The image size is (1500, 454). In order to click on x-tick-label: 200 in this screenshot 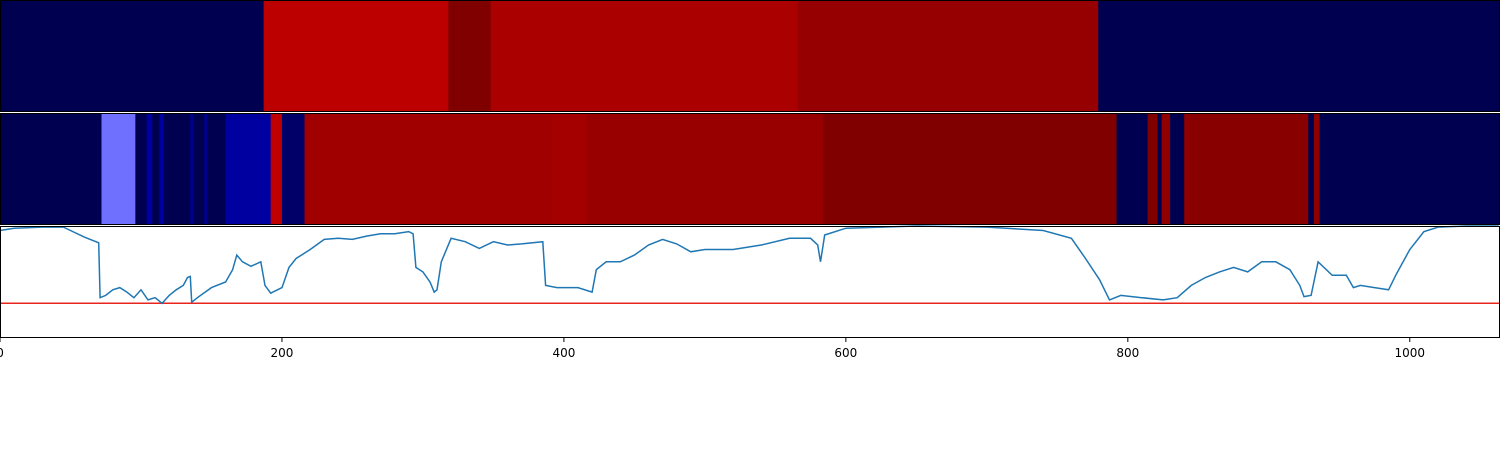, I will do `click(282, 353)`.